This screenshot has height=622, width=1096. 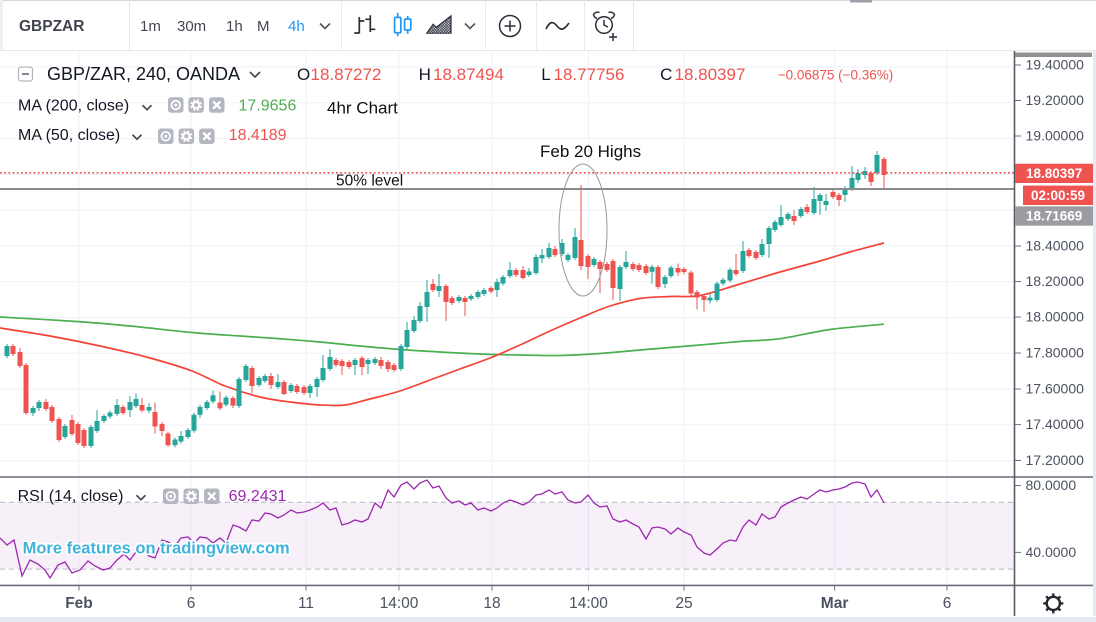 What do you see at coordinates (683, 603) in the screenshot?
I see `svg-text: 25` at bounding box center [683, 603].